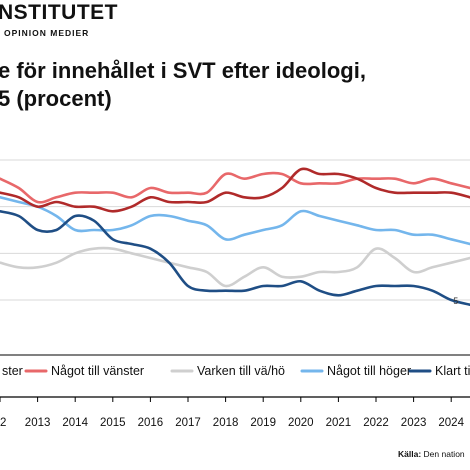 This screenshot has width=470, height=470. Describe the element at coordinates (455, 301) in the screenshot. I see `end-value-label: 5` at that location.